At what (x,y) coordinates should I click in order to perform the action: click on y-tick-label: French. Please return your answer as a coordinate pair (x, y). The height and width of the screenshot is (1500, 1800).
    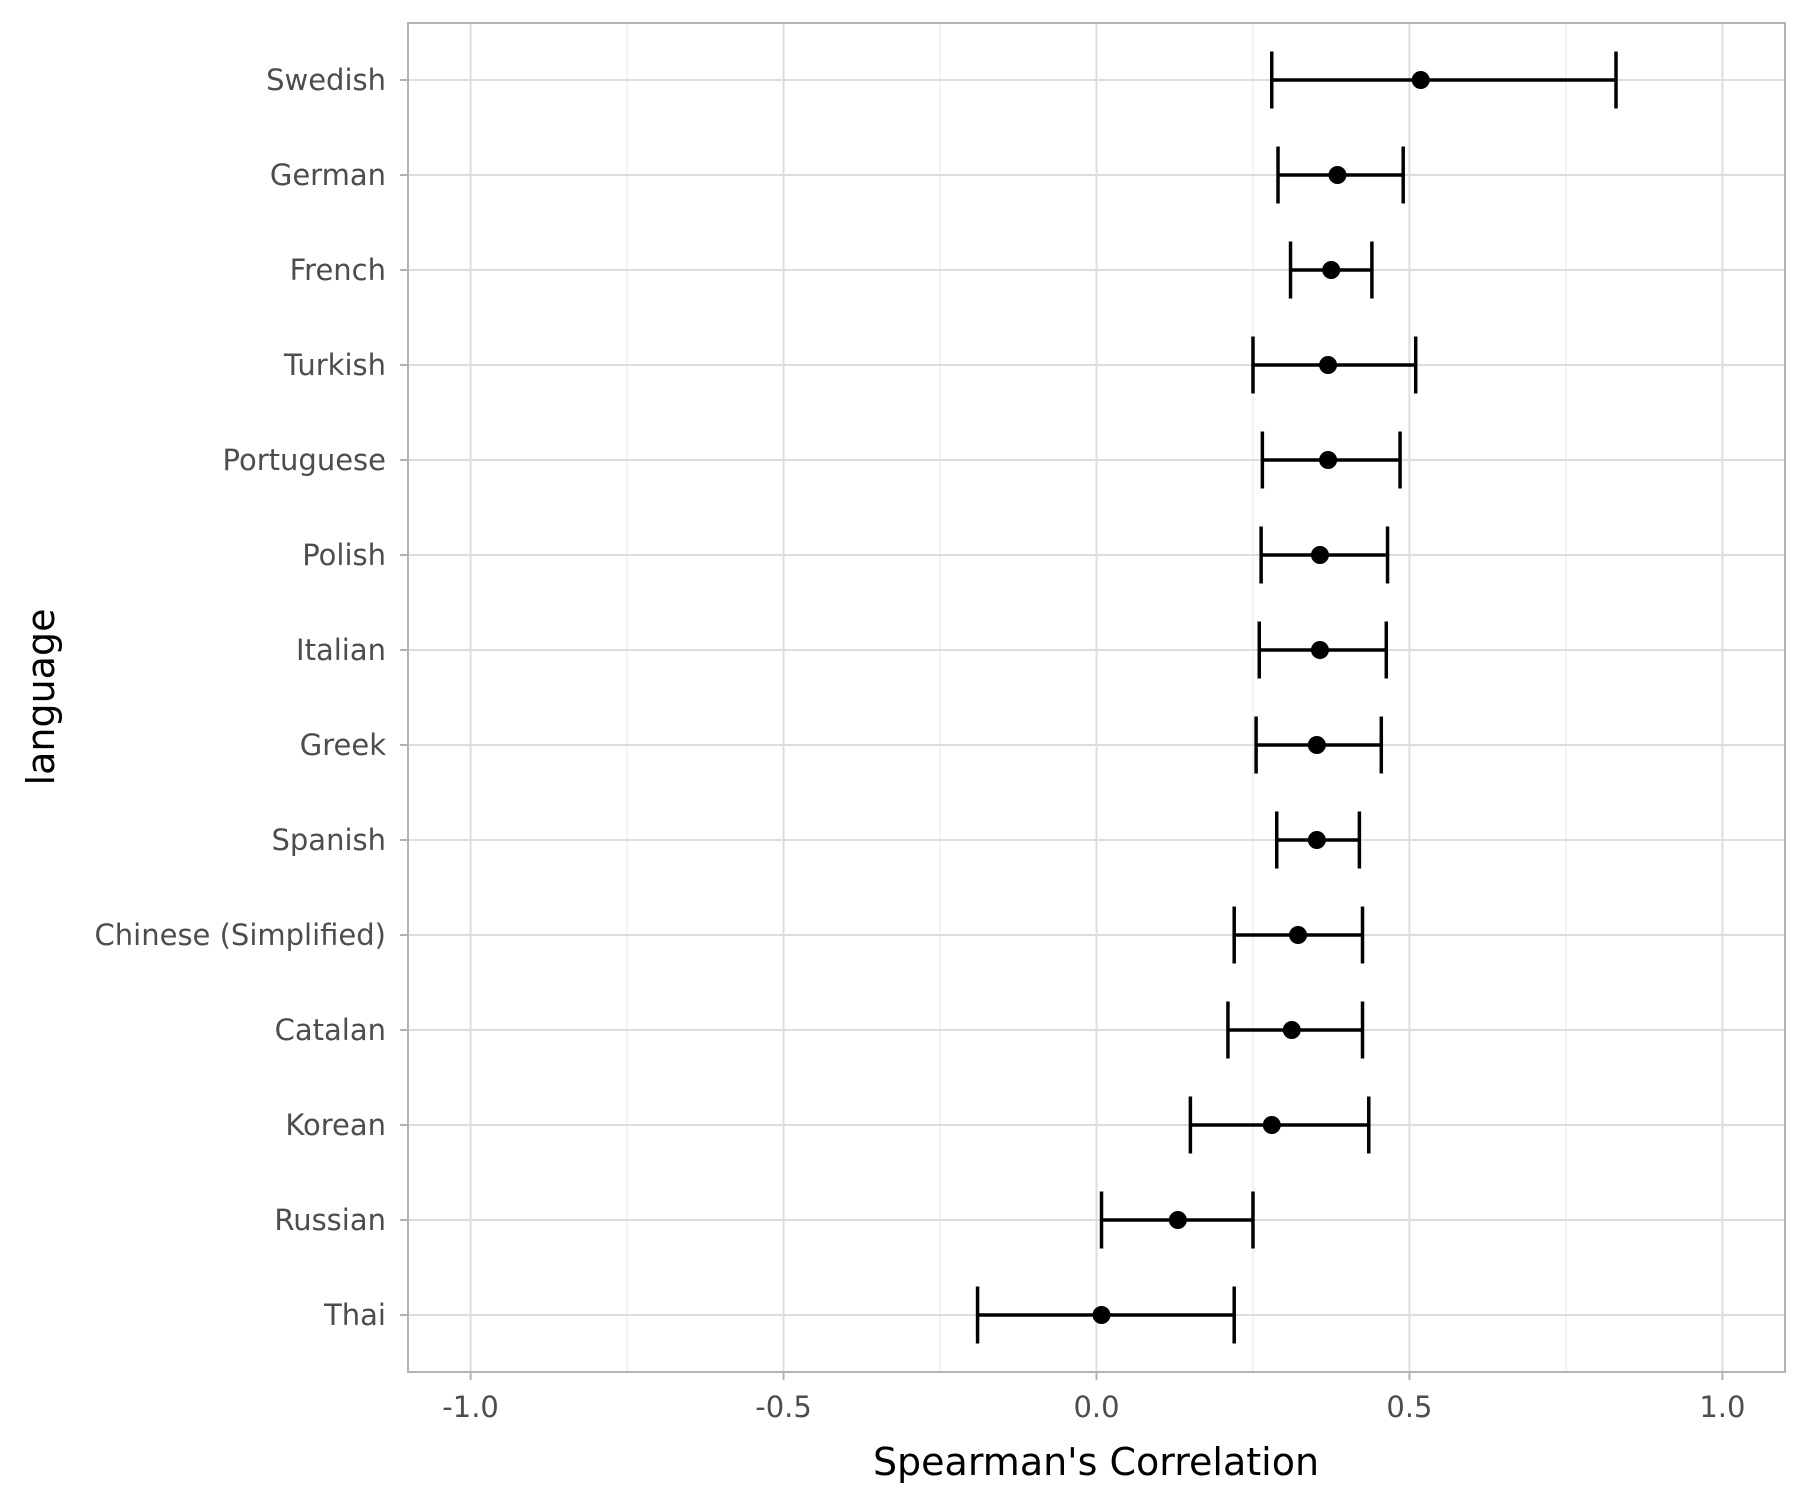
    Looking at the image, I should click on (338, 270).